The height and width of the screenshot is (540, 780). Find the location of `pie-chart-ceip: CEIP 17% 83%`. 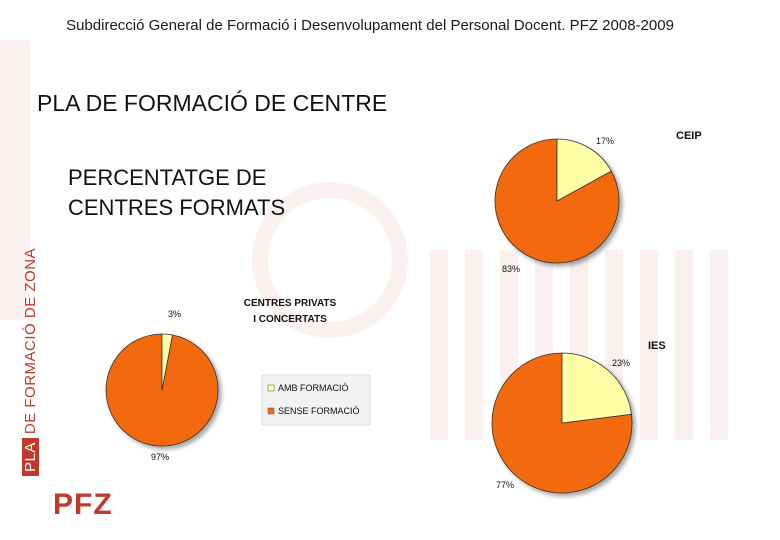

pie-chart-ceip: CEIP 17% 83% is located at coordinates (598, 202).